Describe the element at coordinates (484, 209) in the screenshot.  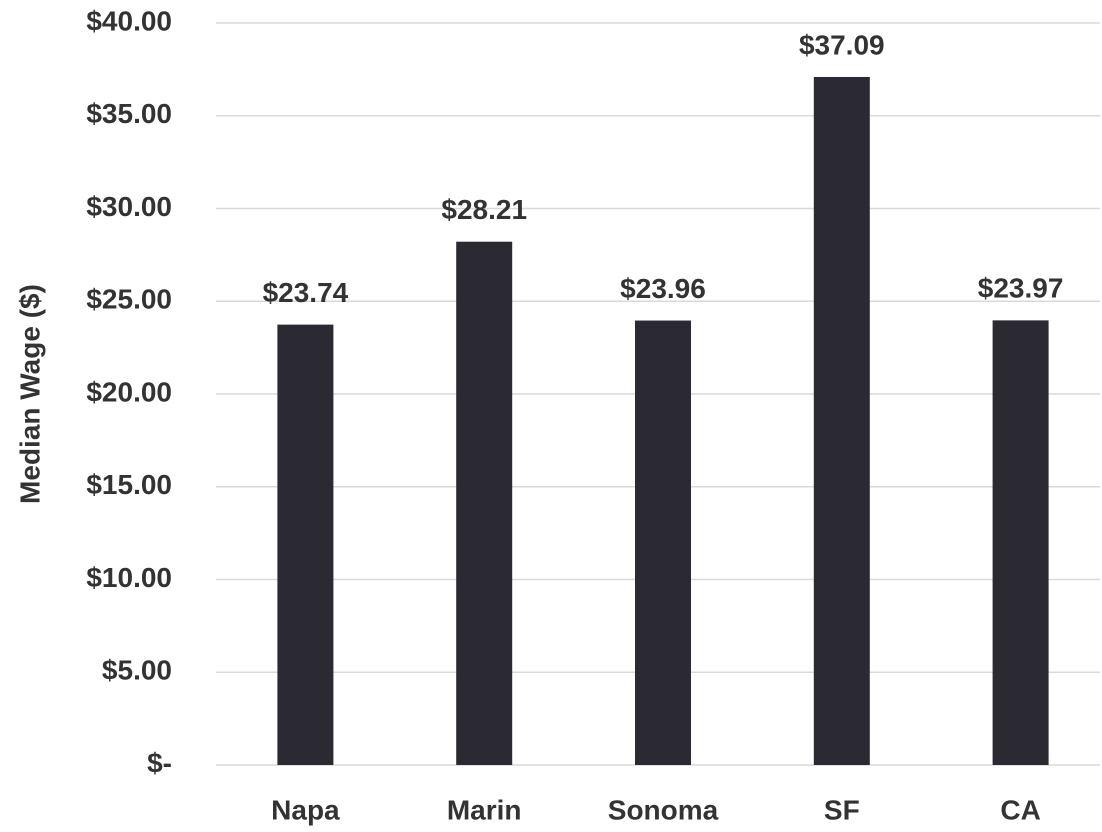
I see `data-label: $28.21` at that location.